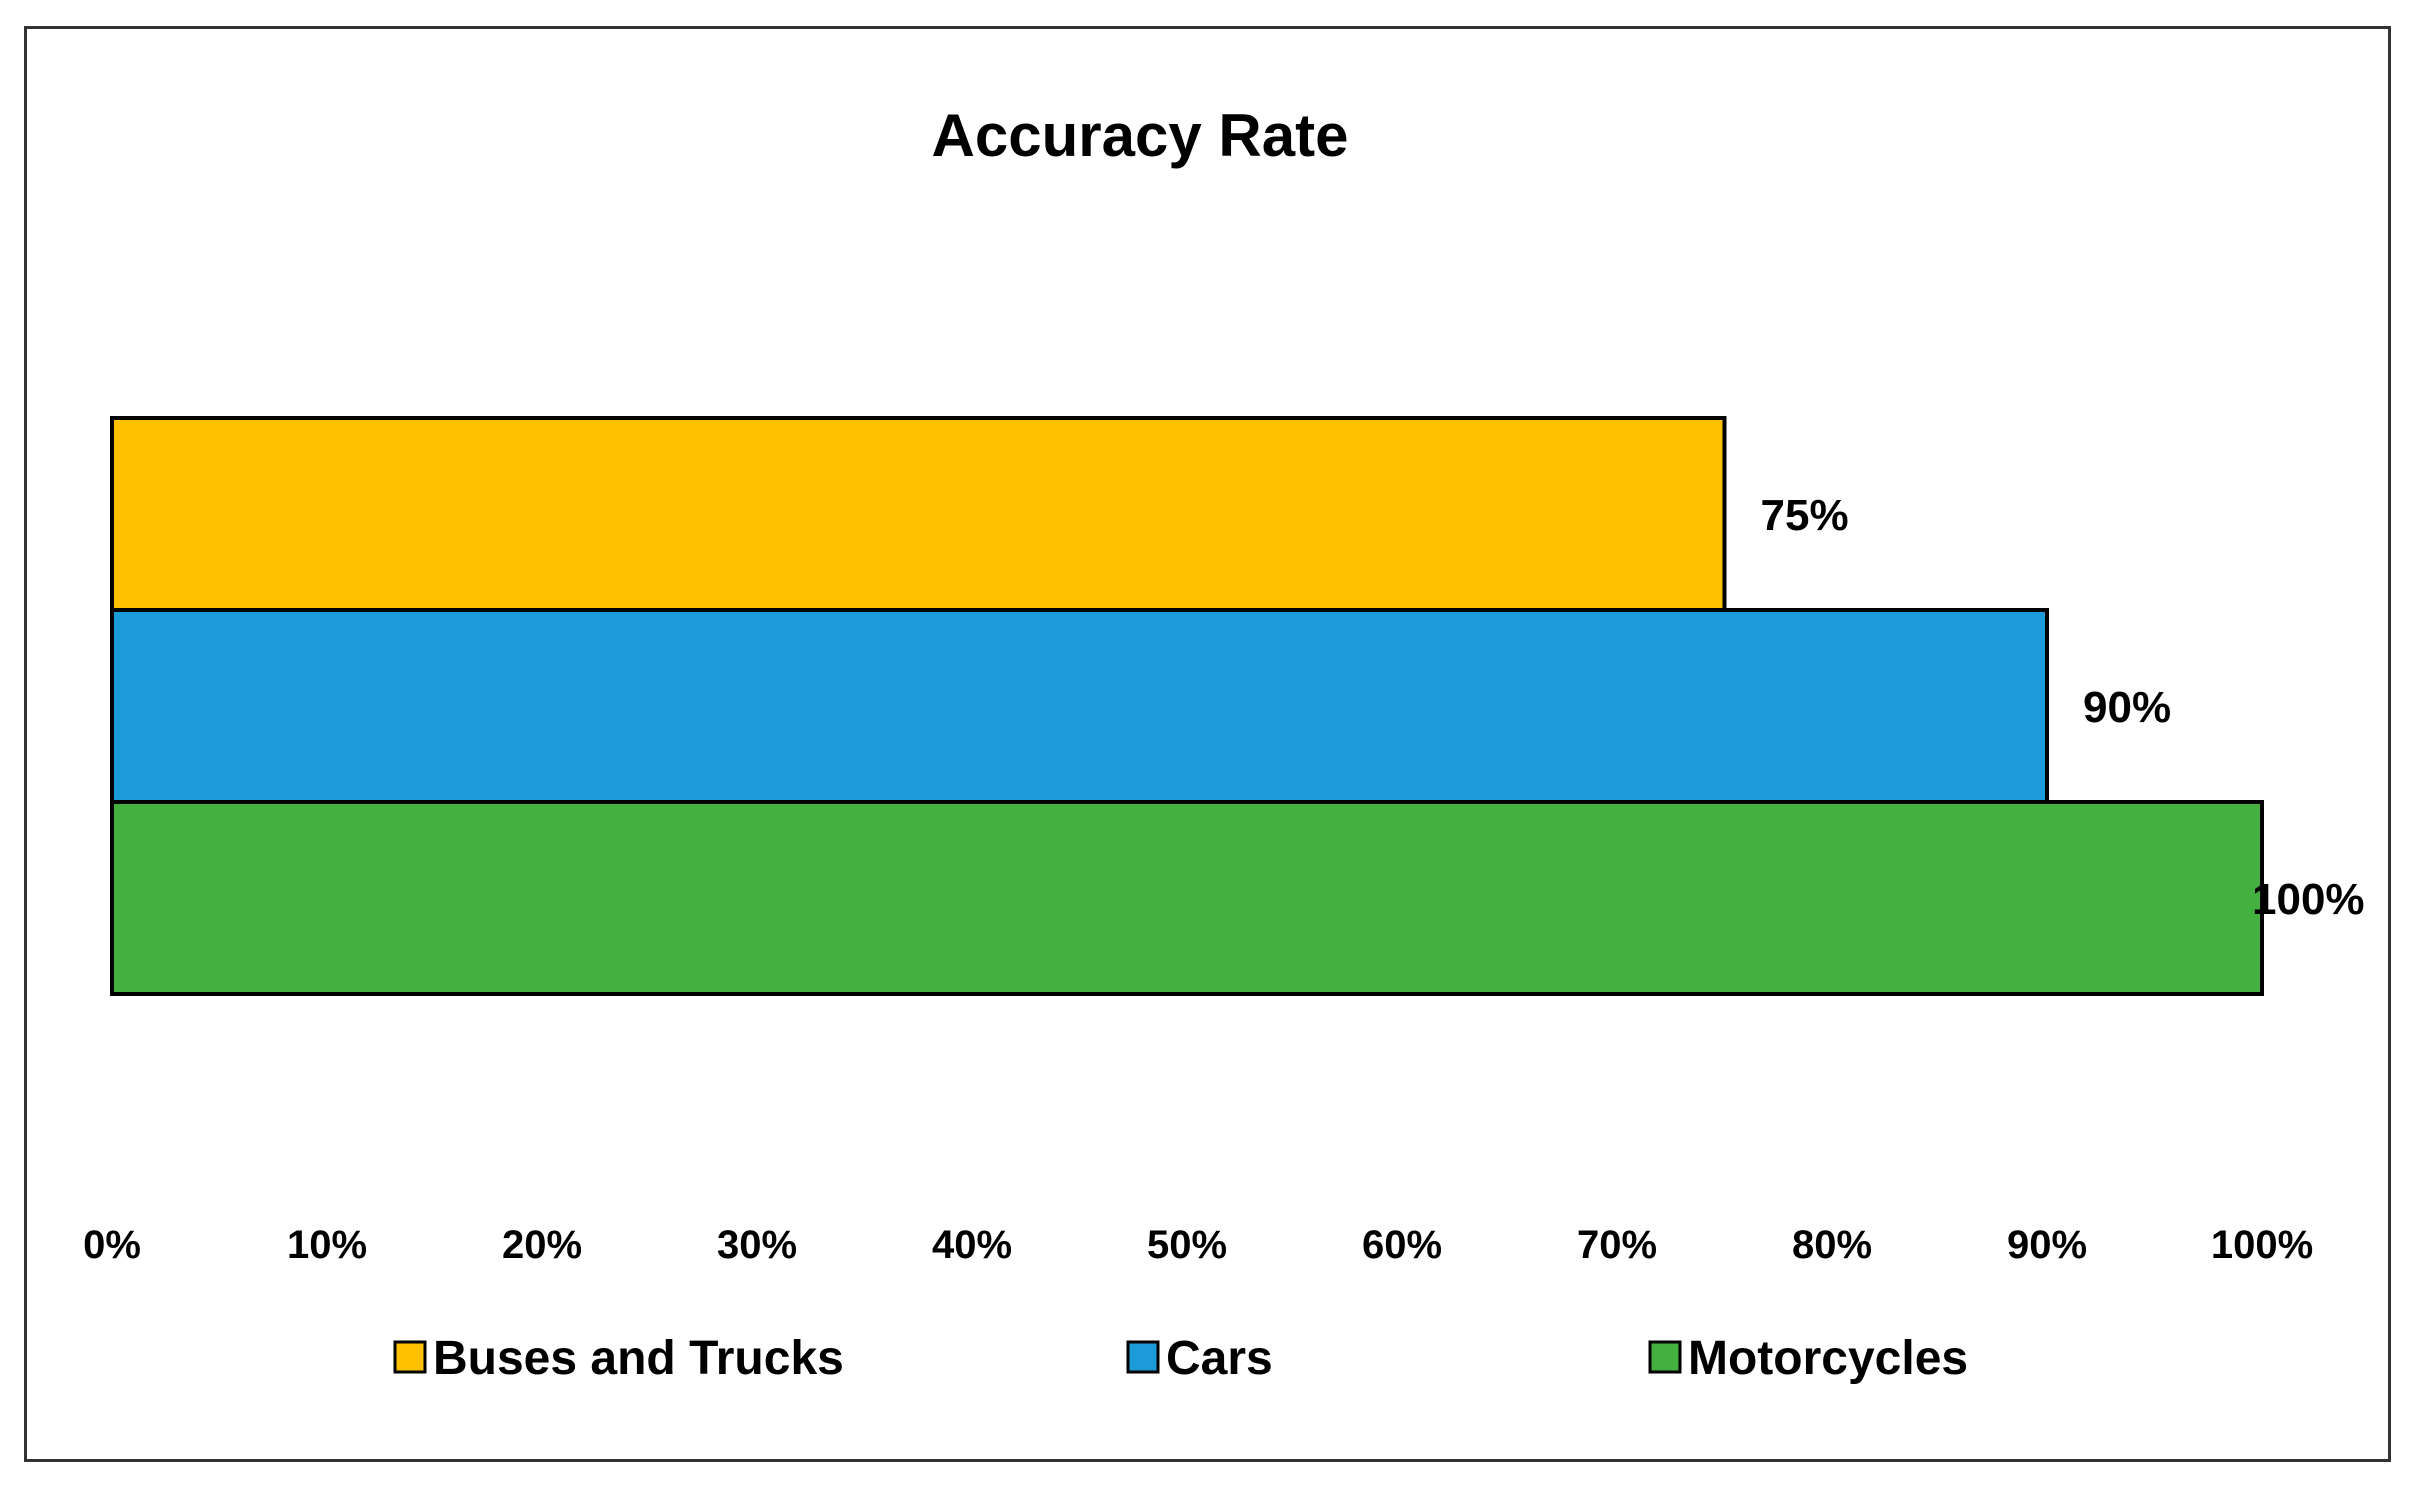 Image resolution: width=2411 pixels, height=1488 pixels. Describe the element at coordinates (1079, 706) in the screenshot. I see `bar-cars` at that location.